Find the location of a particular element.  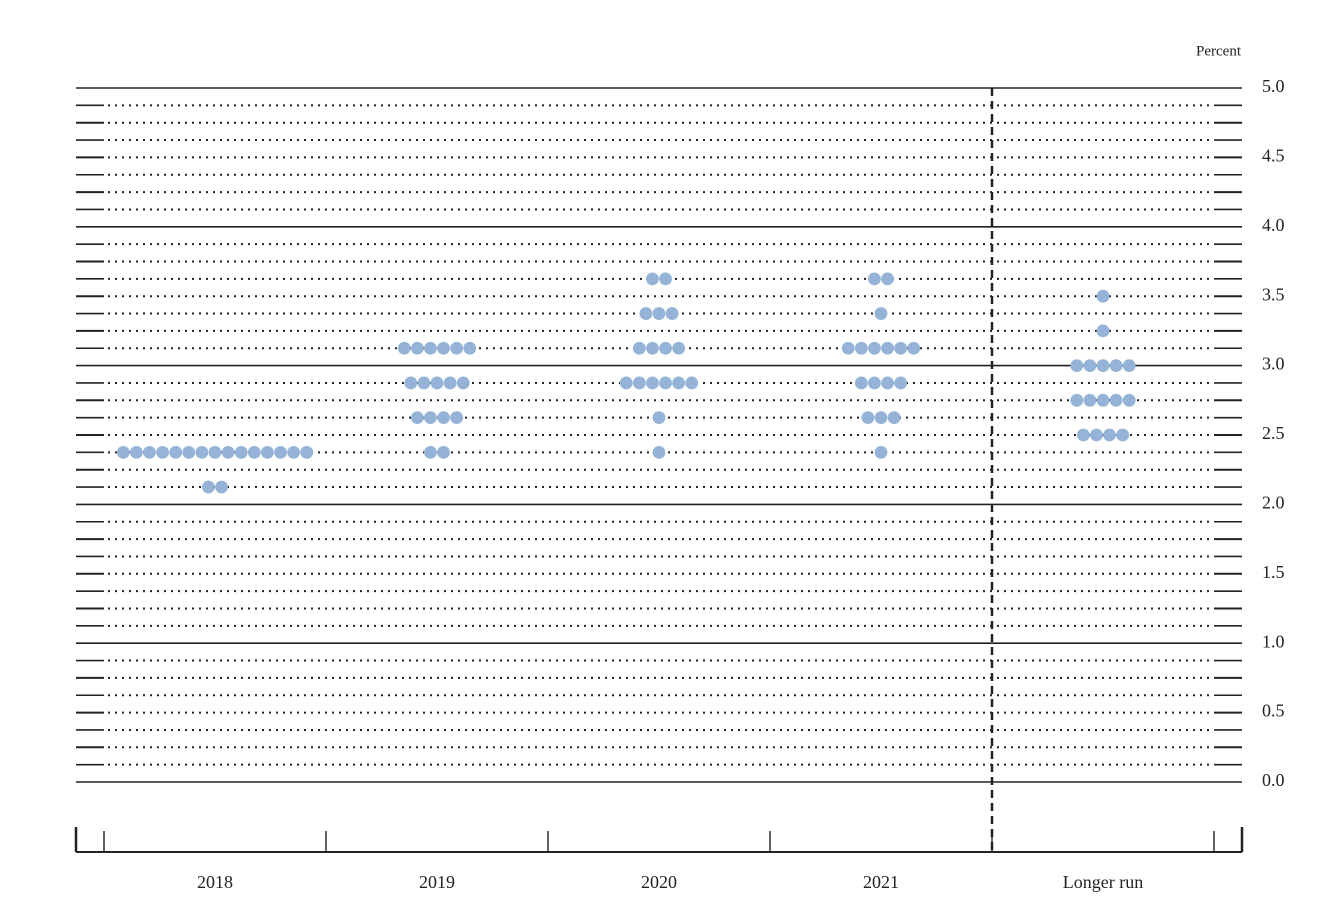

y-tick-label: 5.0 is located at coordinates (1273, 86).